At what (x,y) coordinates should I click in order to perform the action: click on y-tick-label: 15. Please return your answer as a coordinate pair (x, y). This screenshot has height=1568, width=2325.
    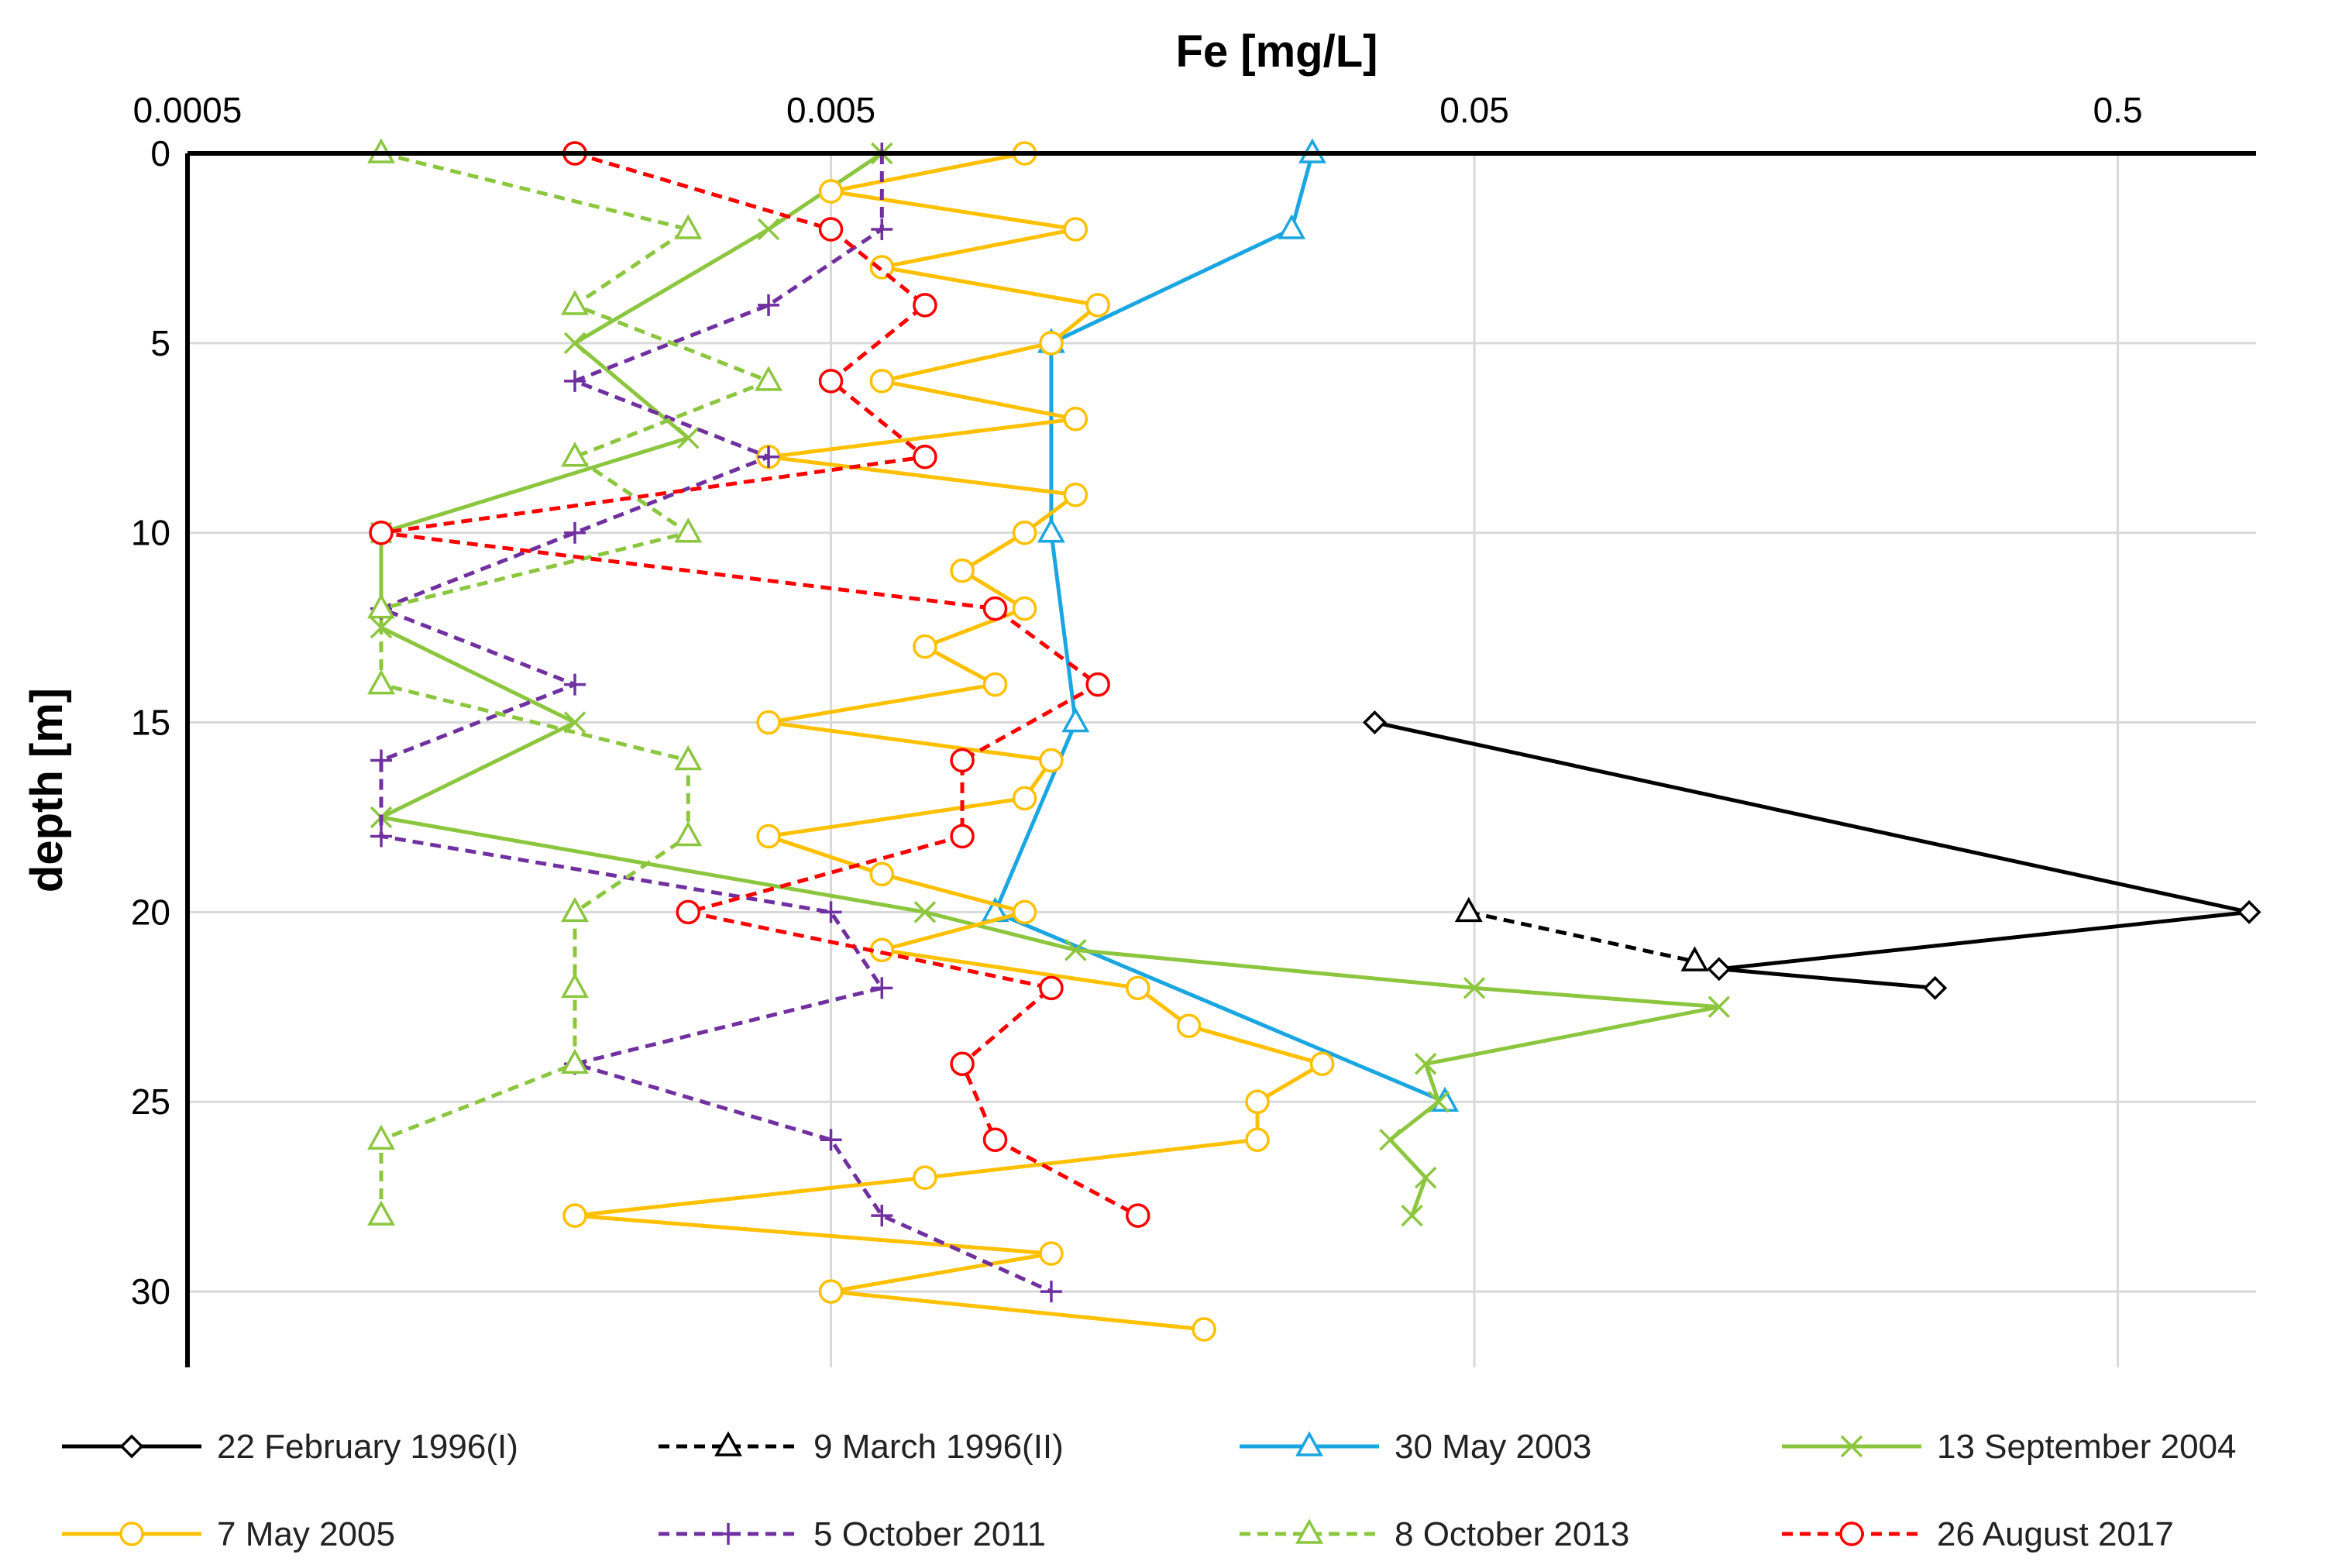
    Looking at the image, I should click on (150, 723).